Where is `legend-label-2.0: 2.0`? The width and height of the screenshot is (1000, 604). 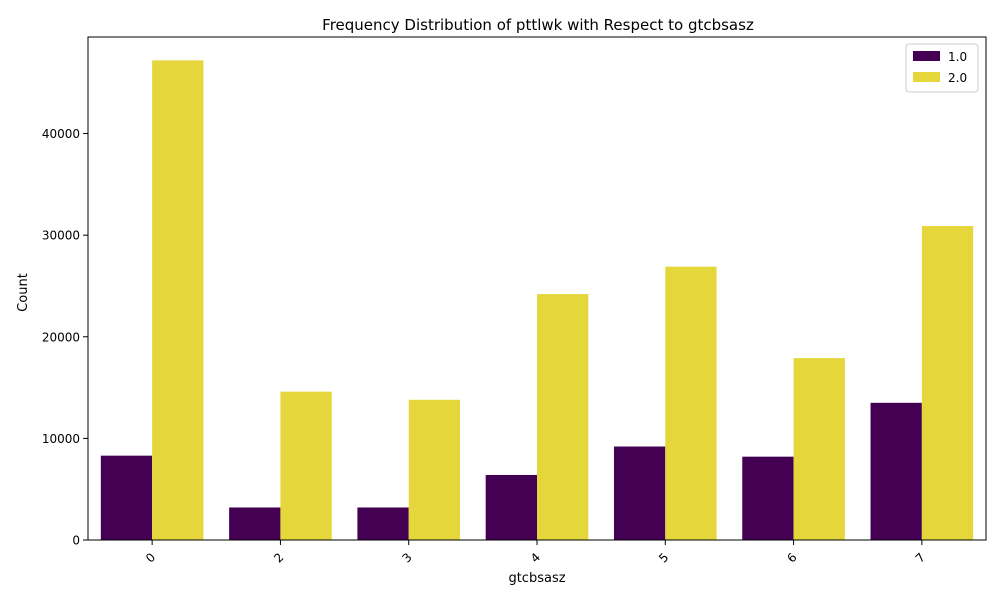 legend-label-2.0: 2.0 is located at coordinates (957, 78).